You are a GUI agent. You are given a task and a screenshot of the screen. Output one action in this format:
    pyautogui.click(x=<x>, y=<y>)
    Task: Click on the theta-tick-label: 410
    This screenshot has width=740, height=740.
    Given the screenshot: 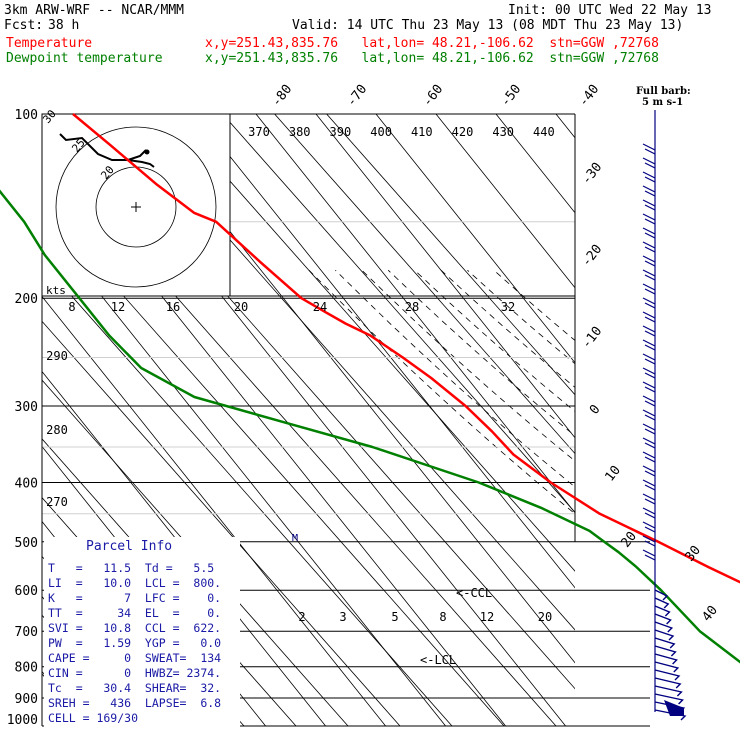 What is the action you would take?
    pyautogui.click(x=422, y=132)
    